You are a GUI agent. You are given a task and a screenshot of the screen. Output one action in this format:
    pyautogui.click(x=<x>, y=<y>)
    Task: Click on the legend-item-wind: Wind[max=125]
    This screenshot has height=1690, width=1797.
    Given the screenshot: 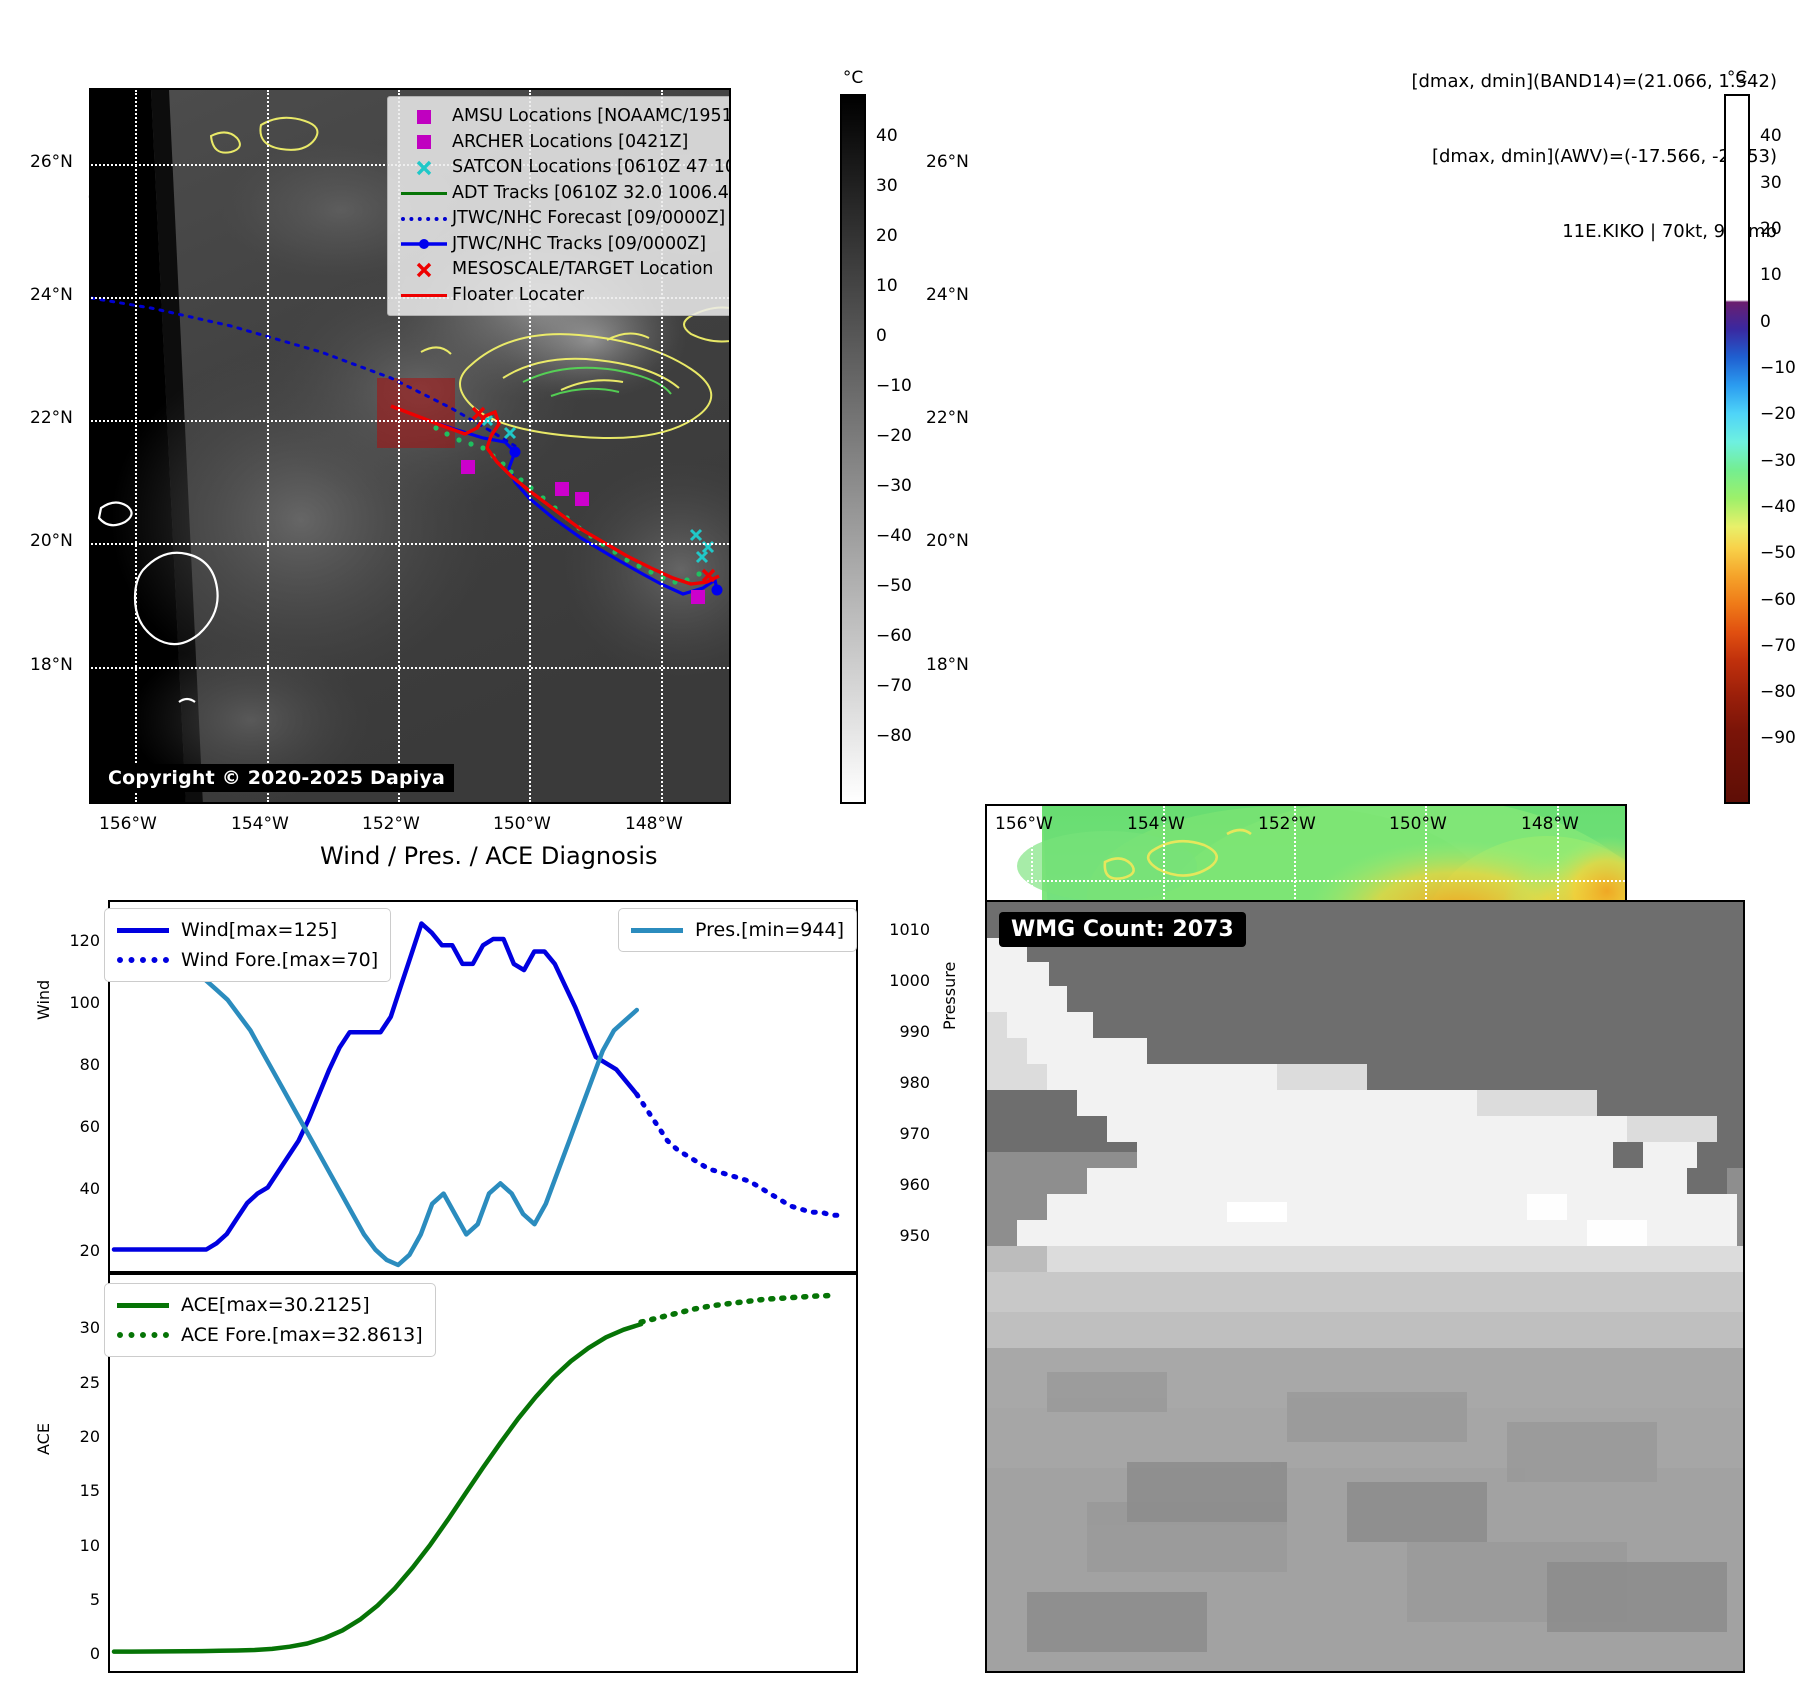 What is the action you would take?
    pyautogui.click(x=247, y=930)
    